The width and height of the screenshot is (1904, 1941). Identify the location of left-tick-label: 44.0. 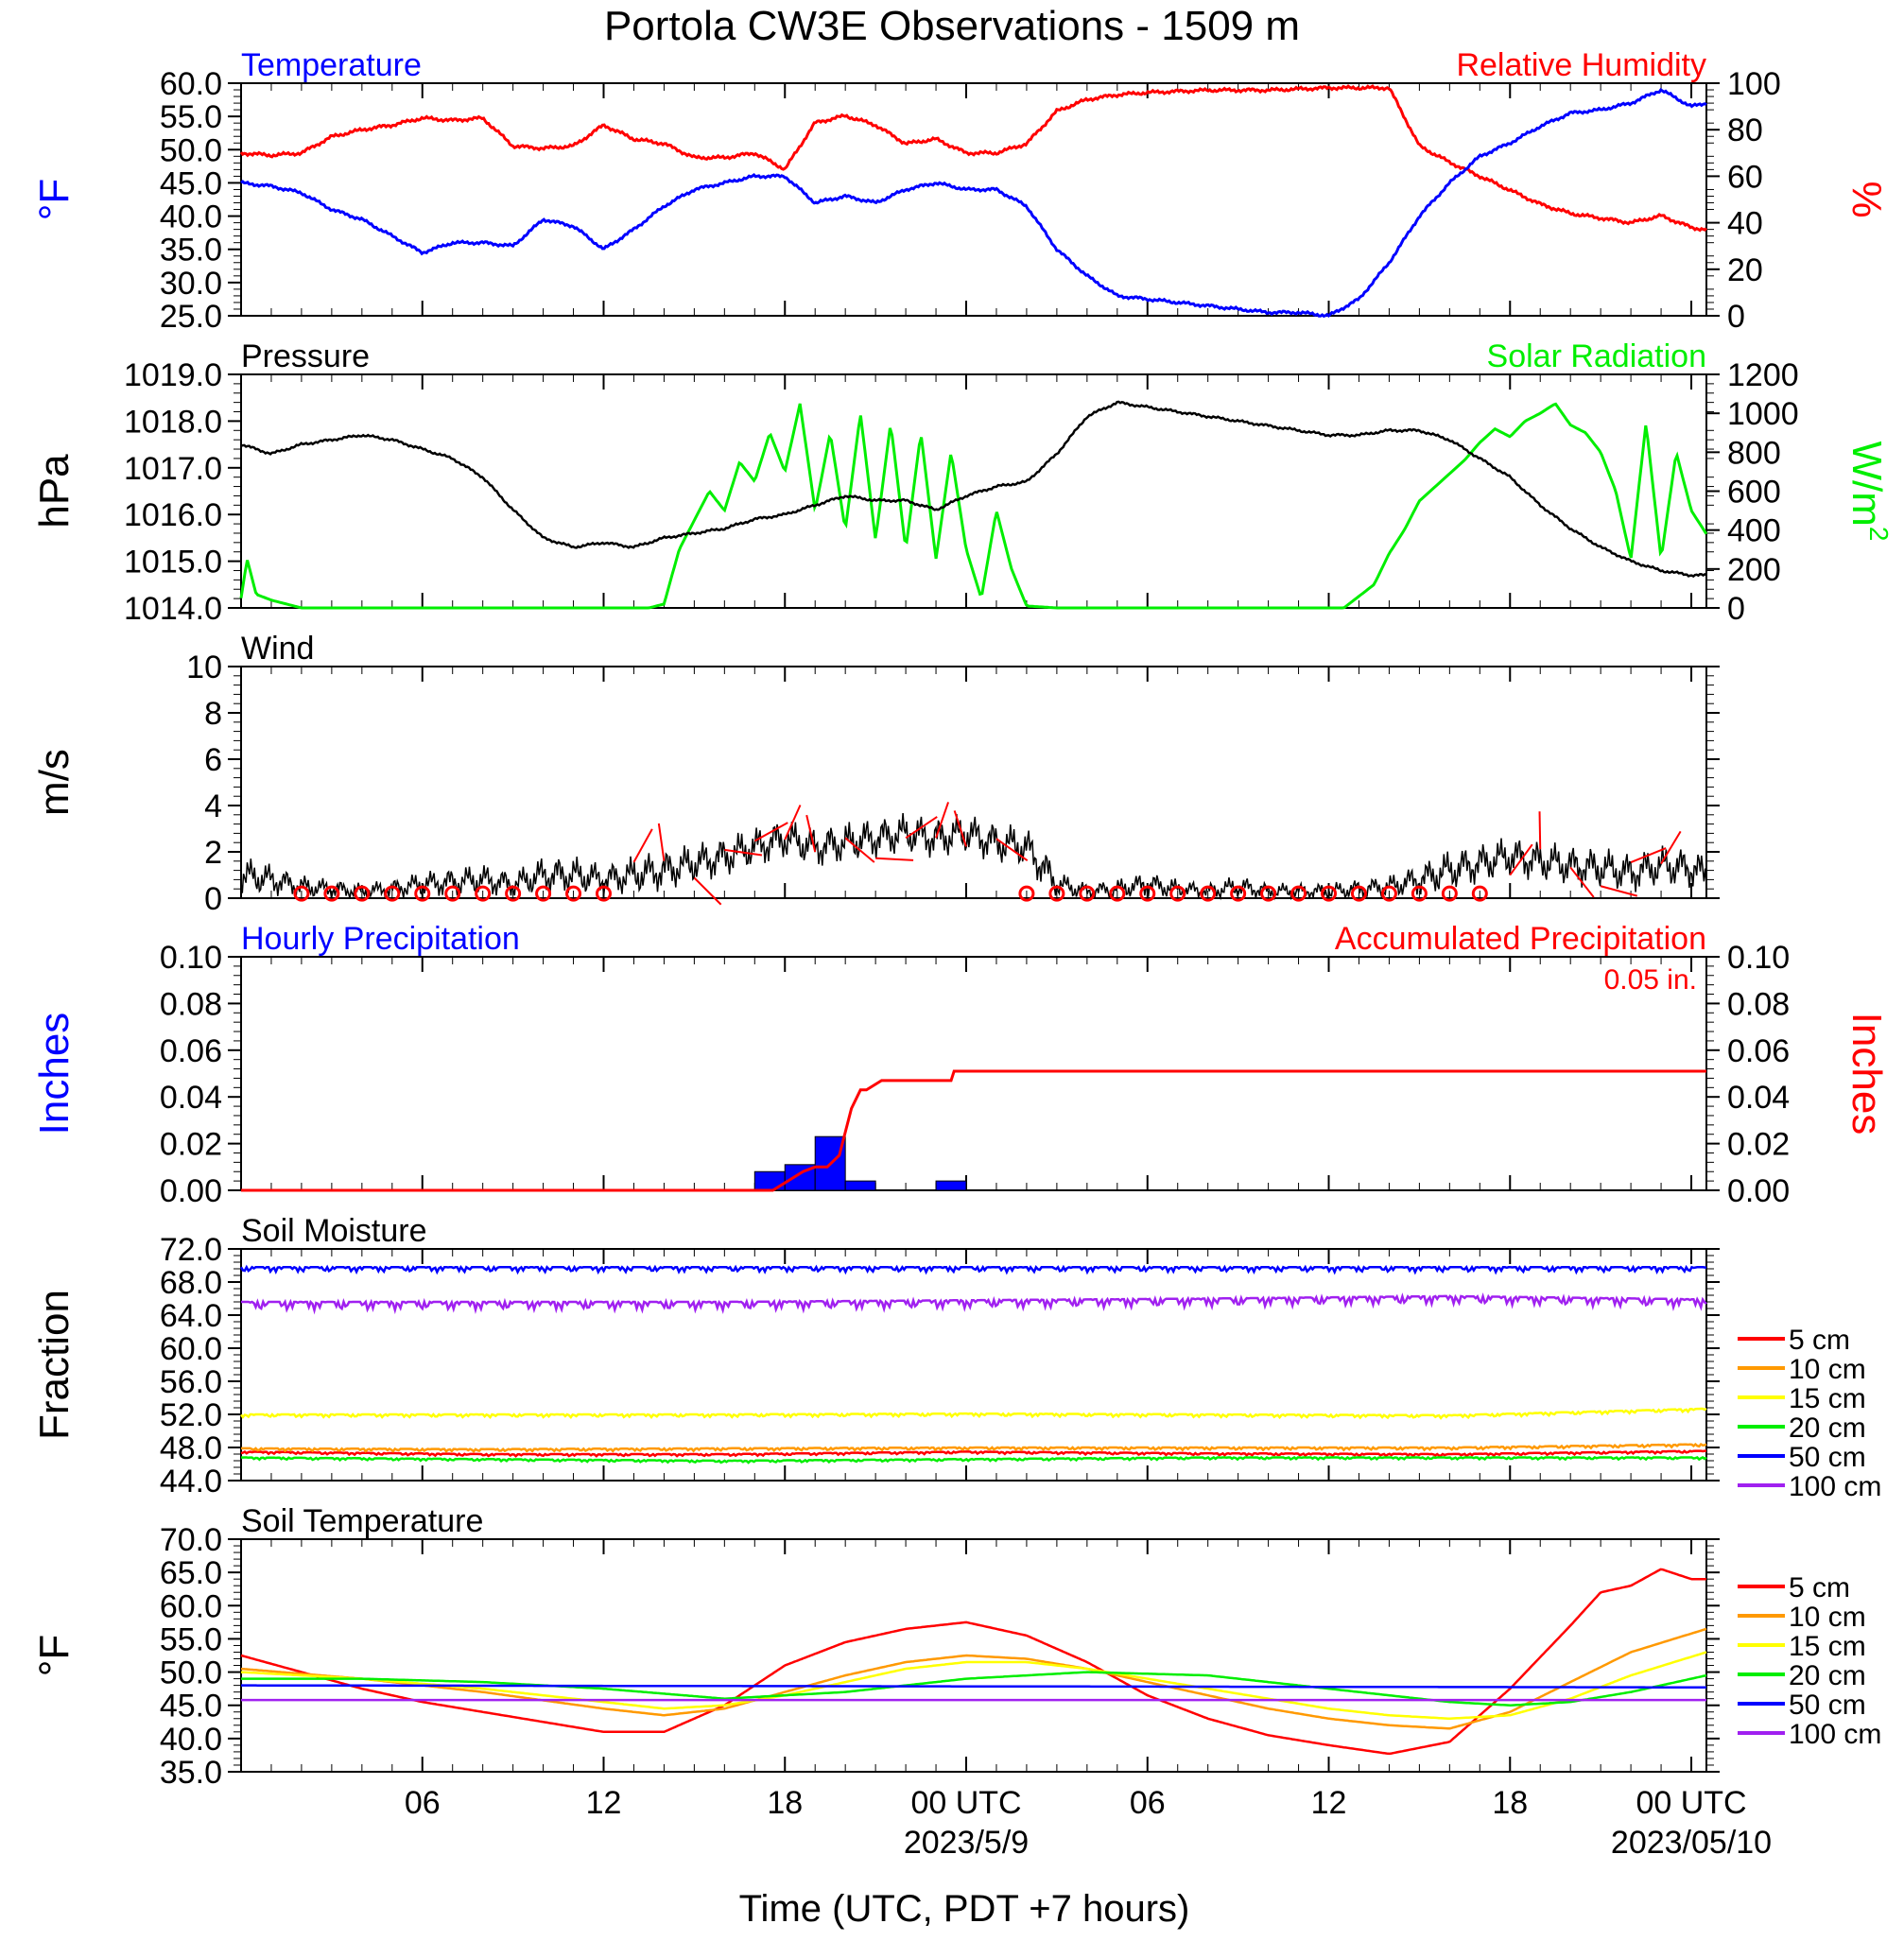
(191, 1482).